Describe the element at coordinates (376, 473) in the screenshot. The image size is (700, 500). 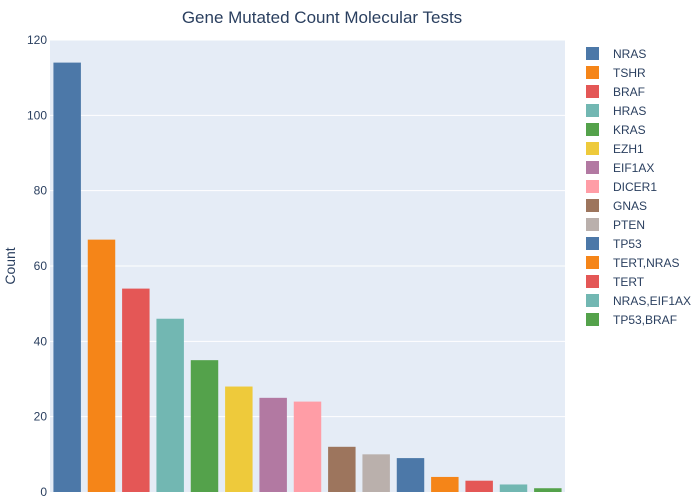
I see `bar-pten` at that location.